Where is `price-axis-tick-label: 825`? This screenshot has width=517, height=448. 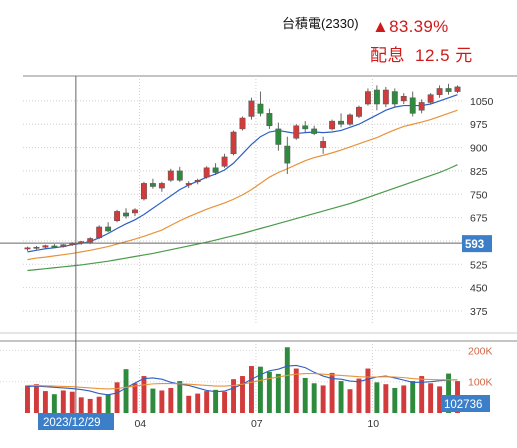
price-axis-tick-label: 825 is located at coordinates (479, 172).